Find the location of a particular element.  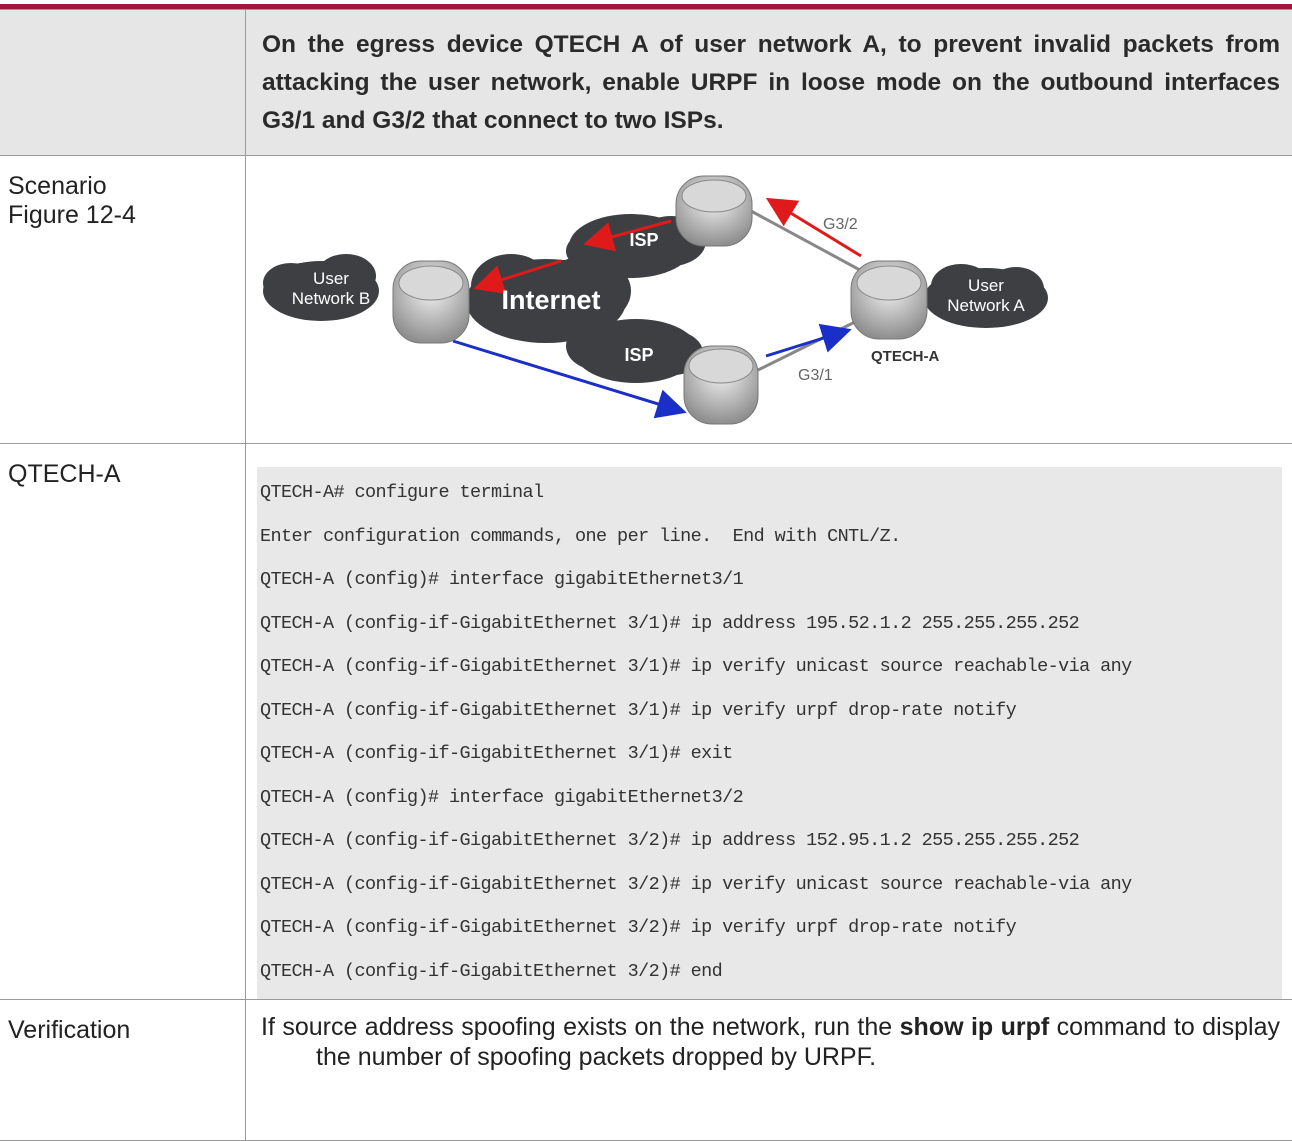

device-label: QTECH-A is located at coordinates (905, 356).